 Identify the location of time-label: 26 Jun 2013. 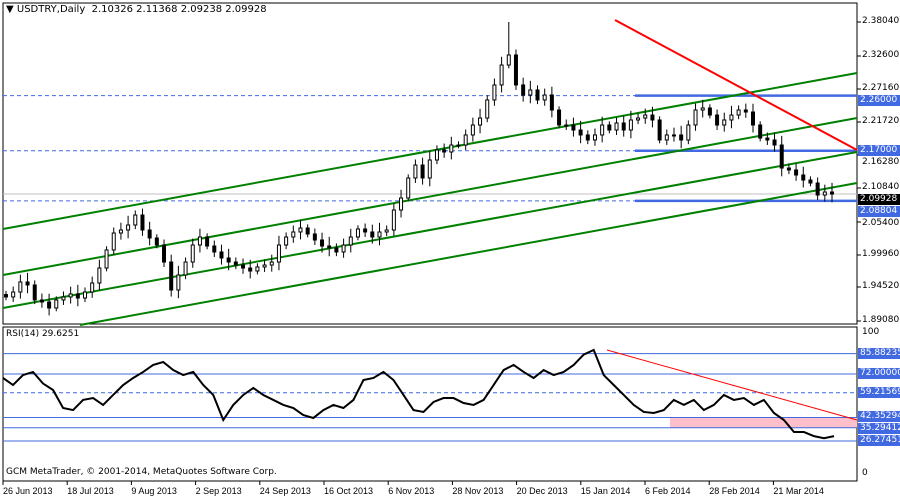
(28, 491).